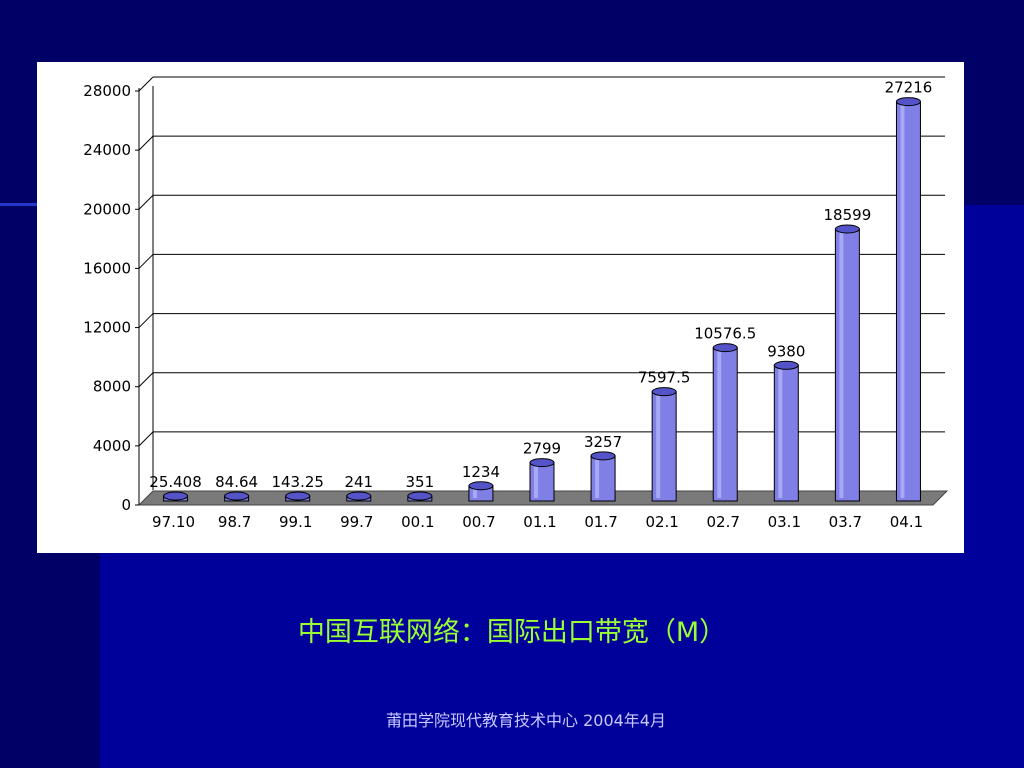  What do you see at coordinates (845, 522) in the screenshot?
I see `x-tick-label: 03.7` at bounding box center [845, 522].